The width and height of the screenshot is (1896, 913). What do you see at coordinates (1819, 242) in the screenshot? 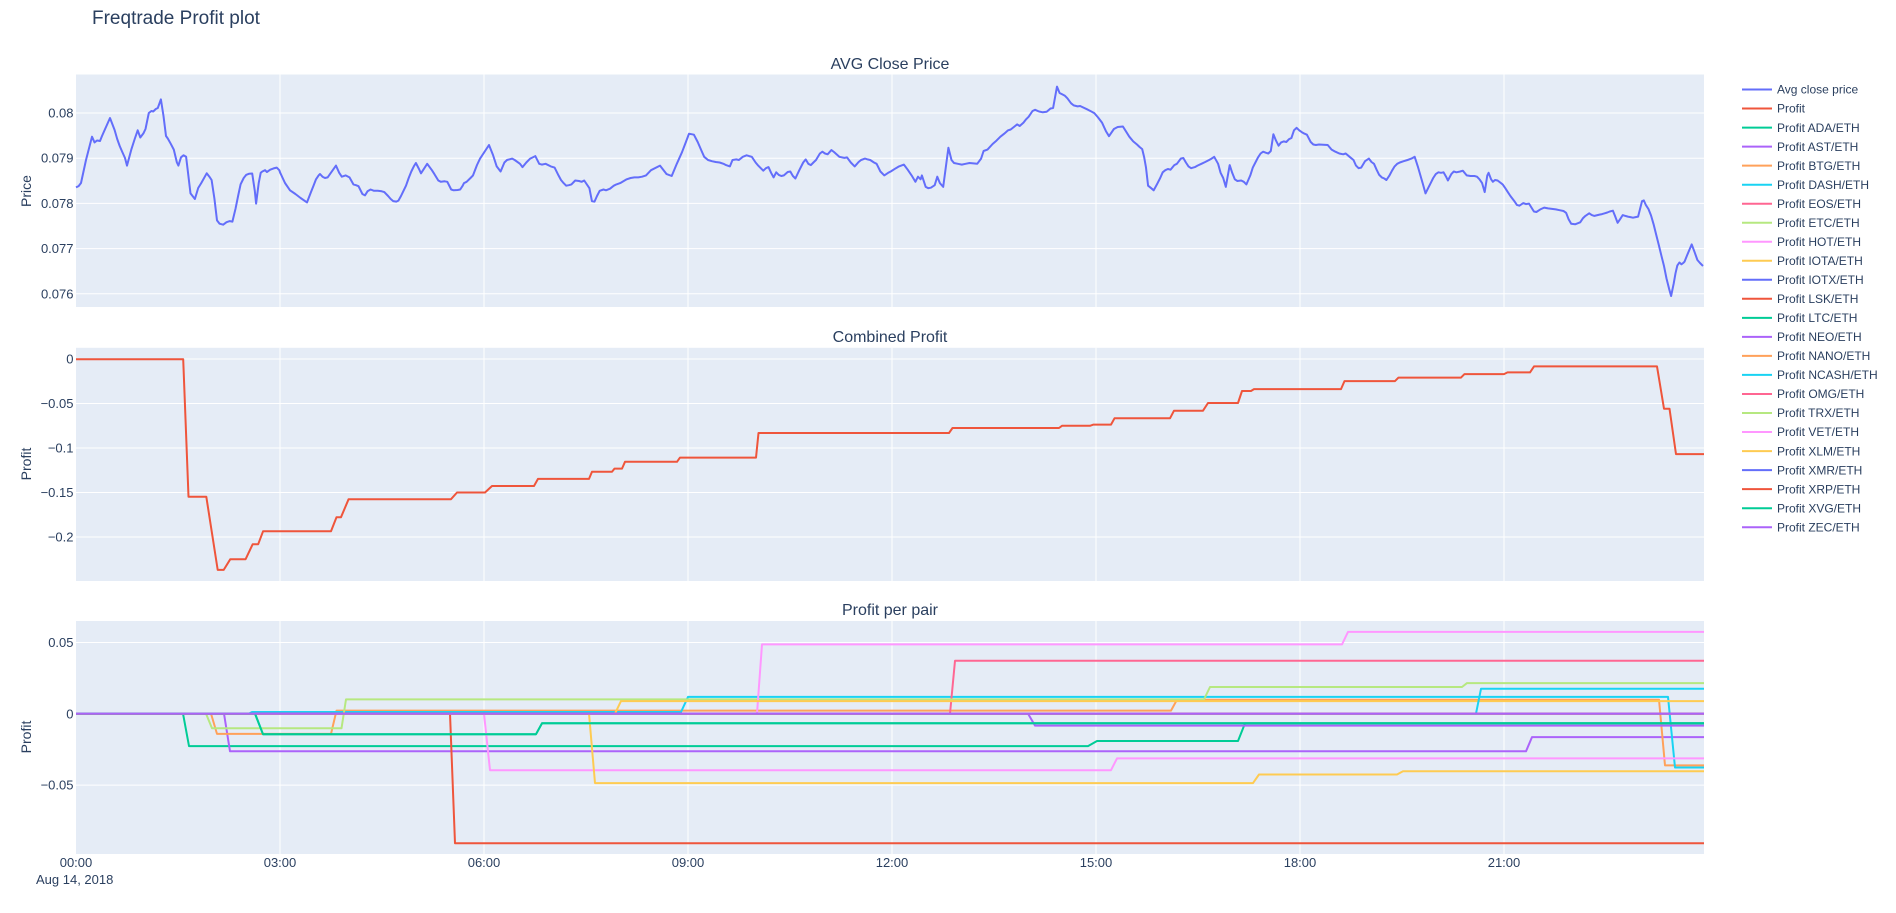
I see `svg-text: Profit HOT/ETH` at bounding box center [1819, 242].